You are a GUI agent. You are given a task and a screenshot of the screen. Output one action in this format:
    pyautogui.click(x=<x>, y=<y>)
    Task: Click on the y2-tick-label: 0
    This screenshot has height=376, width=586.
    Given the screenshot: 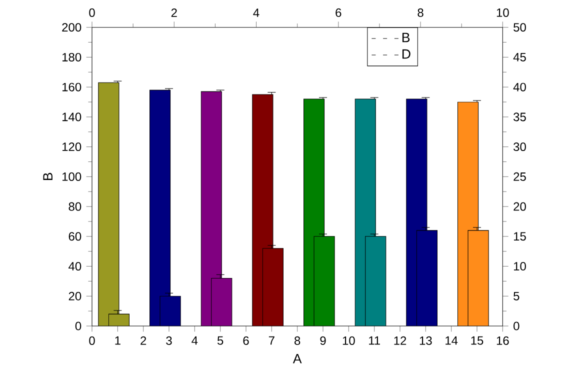 What is the action you would take?
    pyautogui.click(x=517, y=326)
    